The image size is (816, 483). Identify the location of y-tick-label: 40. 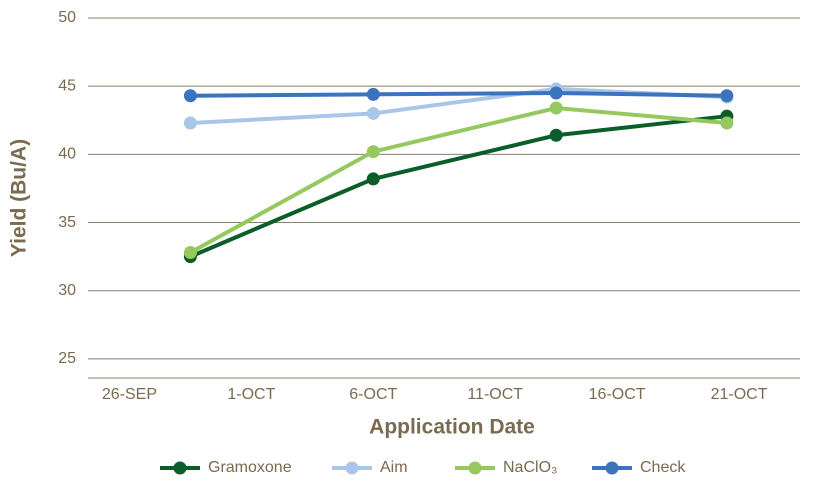
(67, 154).